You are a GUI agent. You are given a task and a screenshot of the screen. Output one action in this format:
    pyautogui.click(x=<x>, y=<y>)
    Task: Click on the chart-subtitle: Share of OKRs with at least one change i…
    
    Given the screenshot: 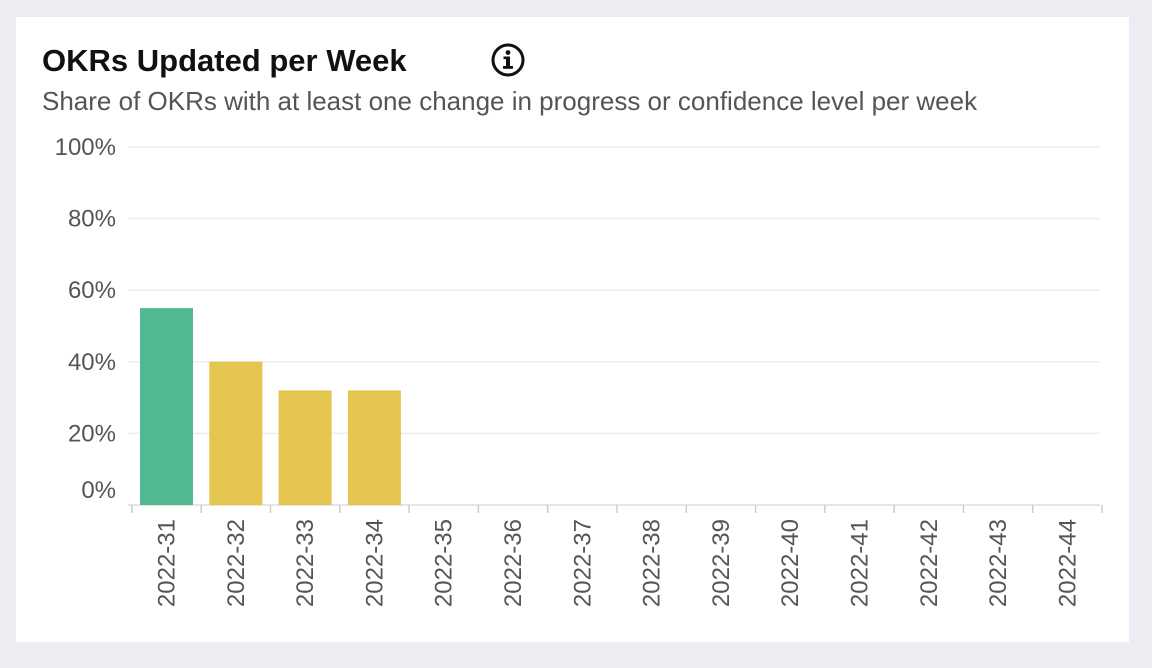 What is the action you would take?
    pyautogui.click(x=510, y=101)
    